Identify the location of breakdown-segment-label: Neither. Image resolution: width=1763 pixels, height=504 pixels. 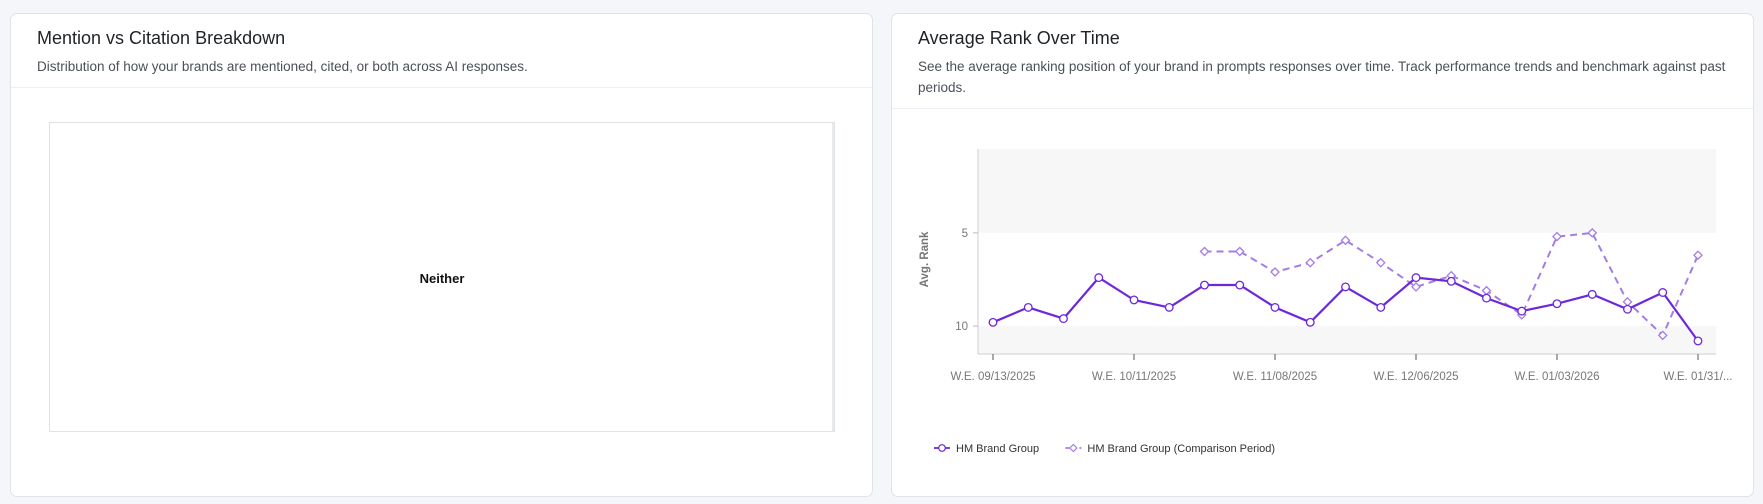
(442, 278).